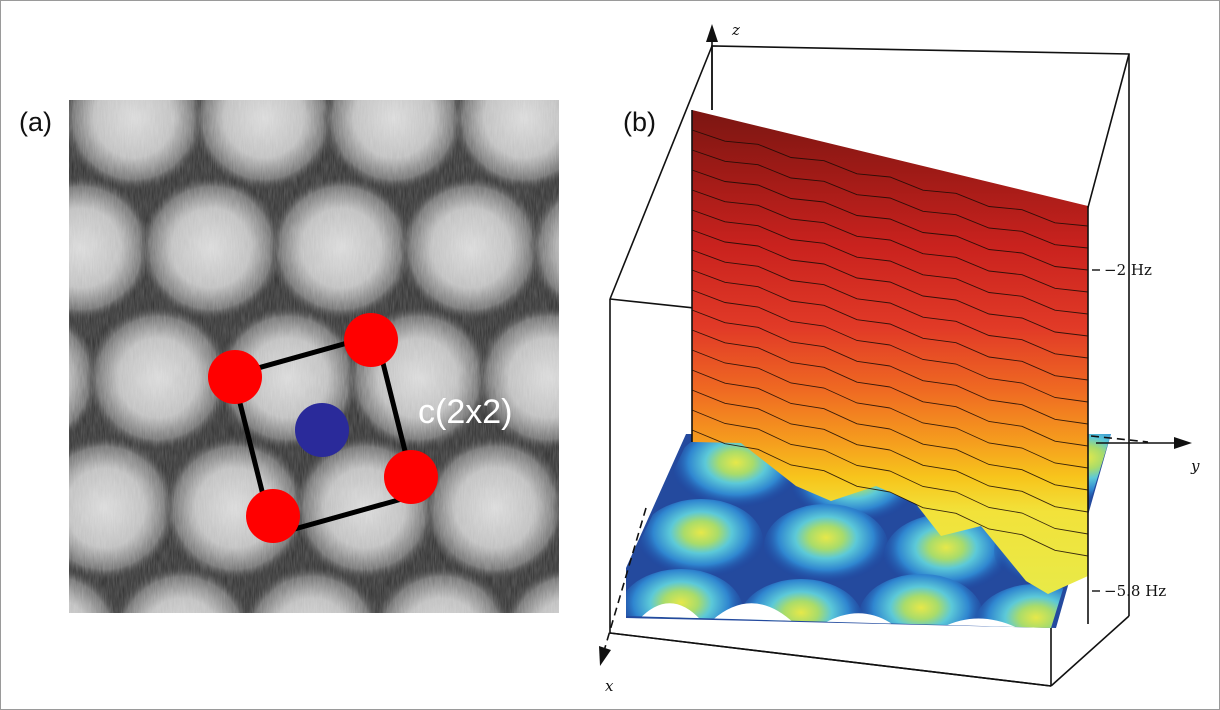 The image size is (1220, 710). What do you see at coordinates (35, 122) in the screenshot?
I see `panel-a-label: (a)` at bounding box center [35, 122].